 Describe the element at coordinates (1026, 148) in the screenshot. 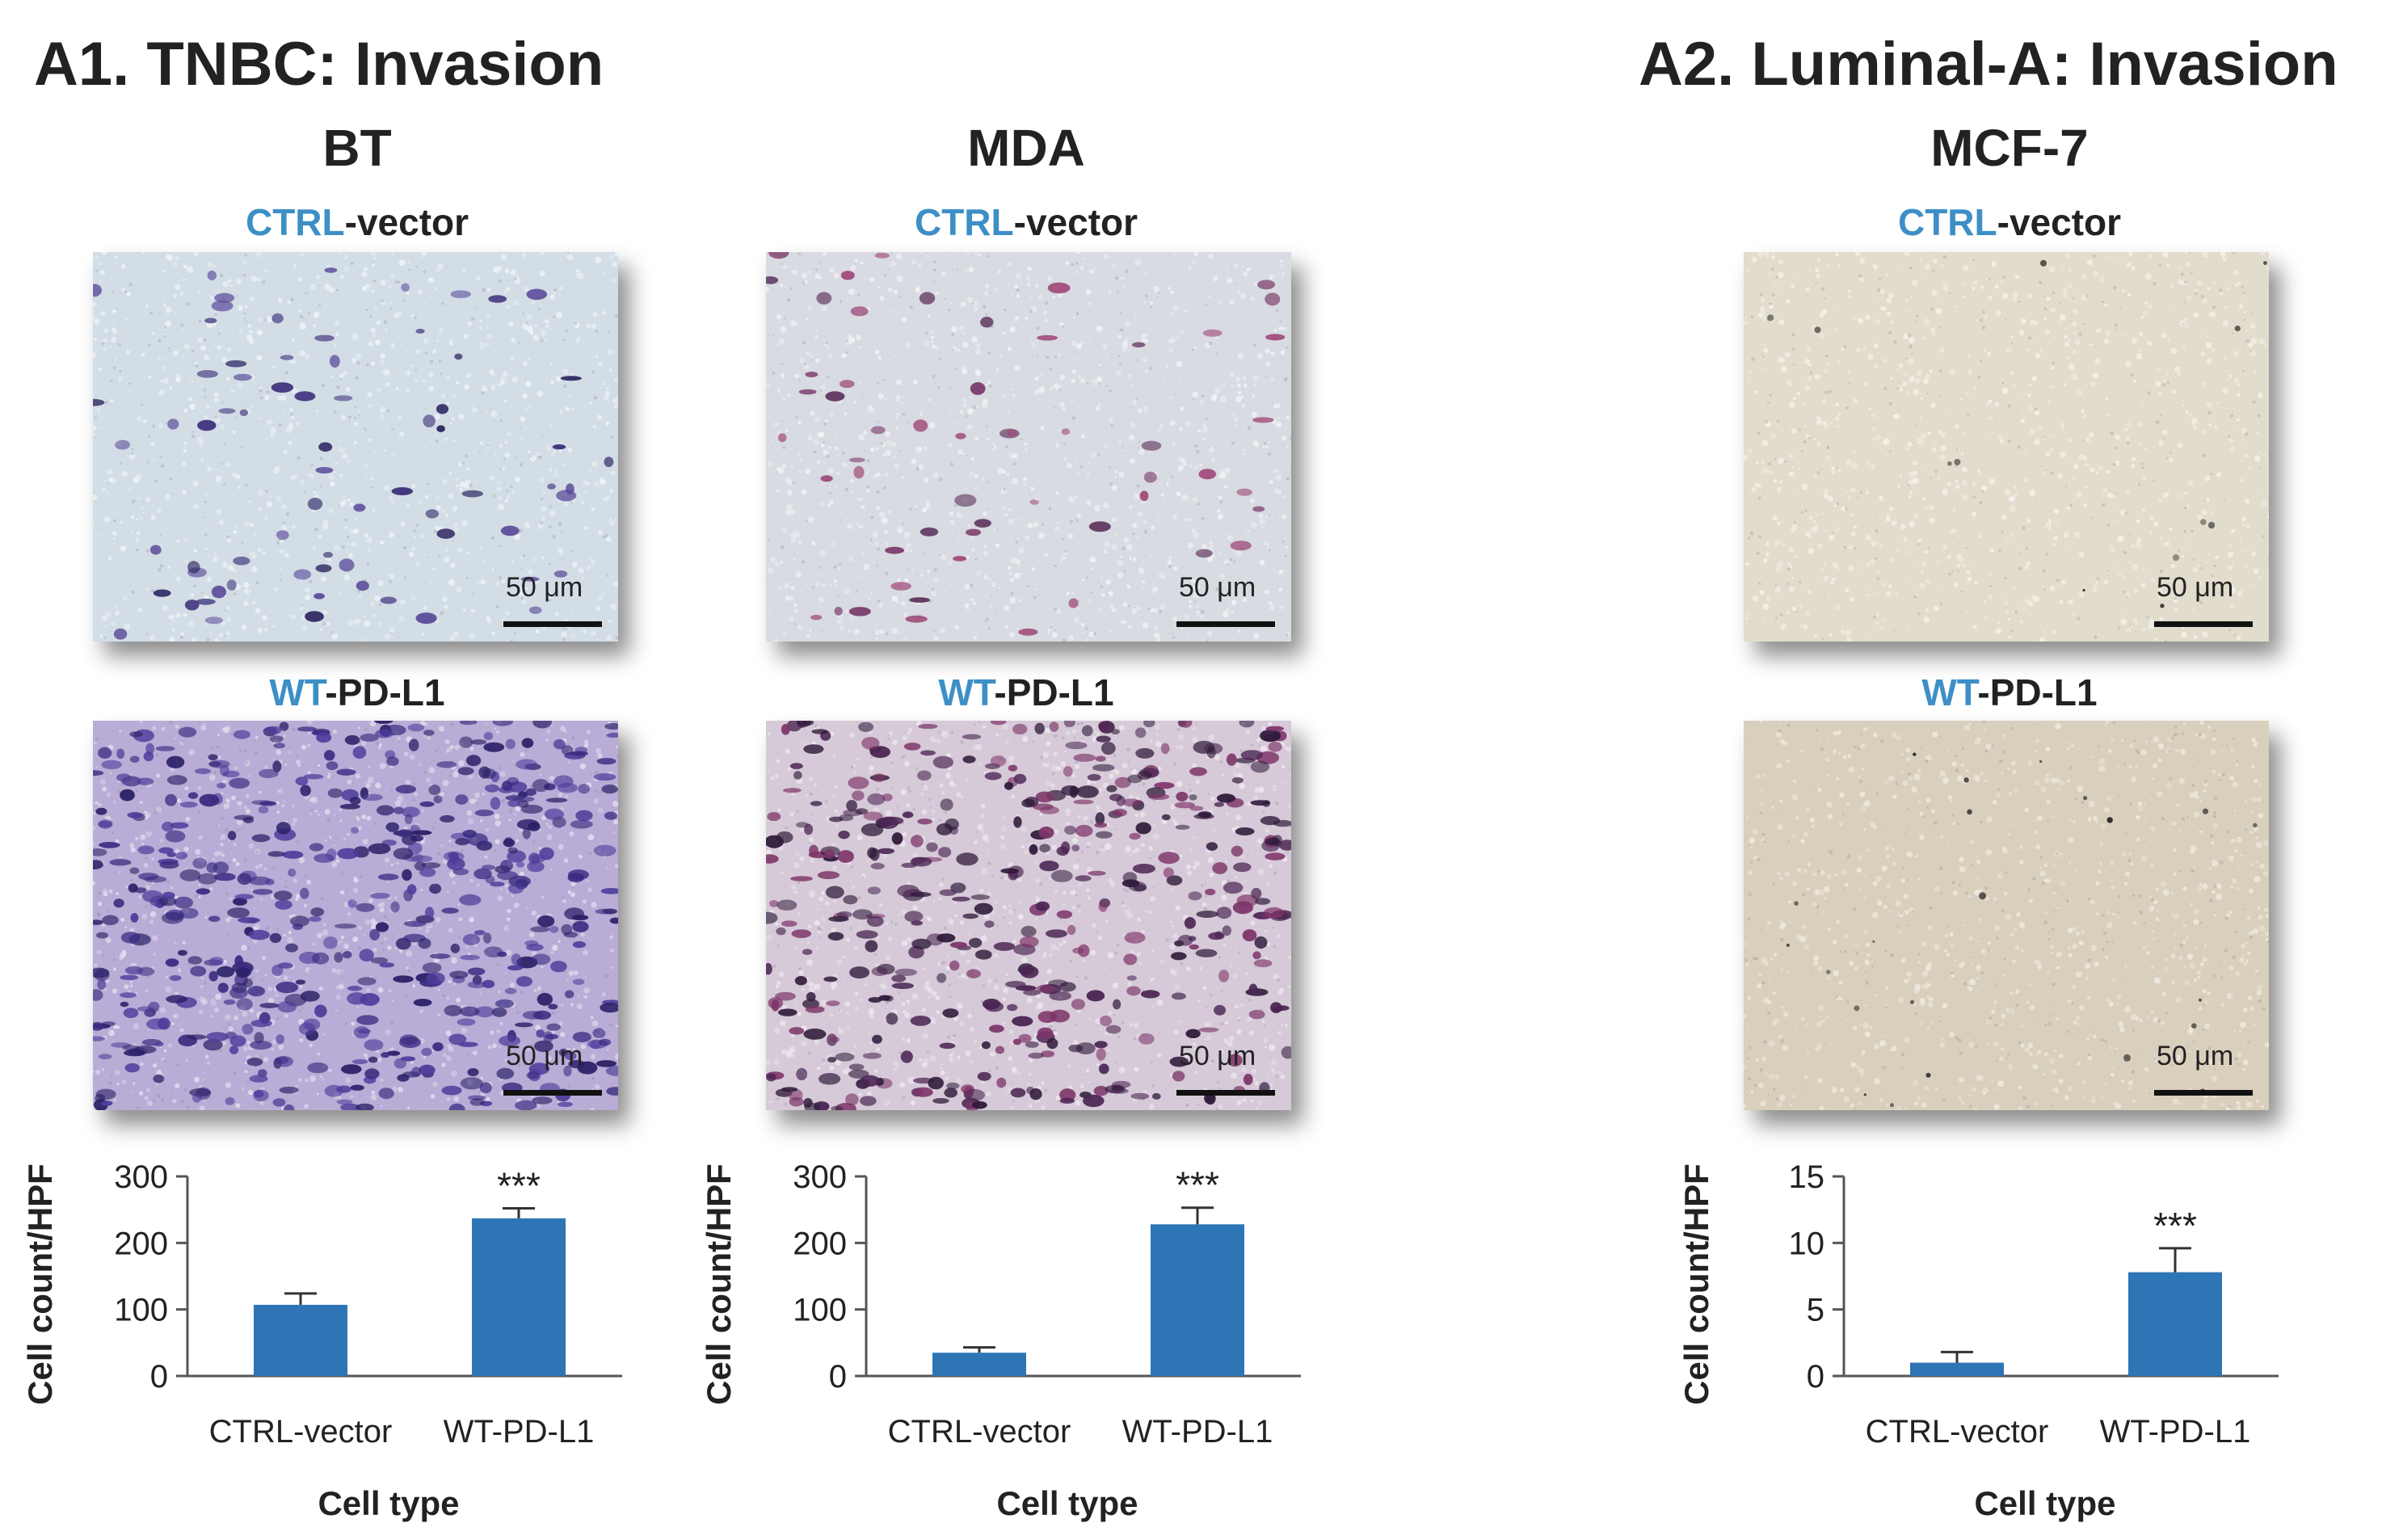

I see `cell-line-title-mda: MDA` at that location.